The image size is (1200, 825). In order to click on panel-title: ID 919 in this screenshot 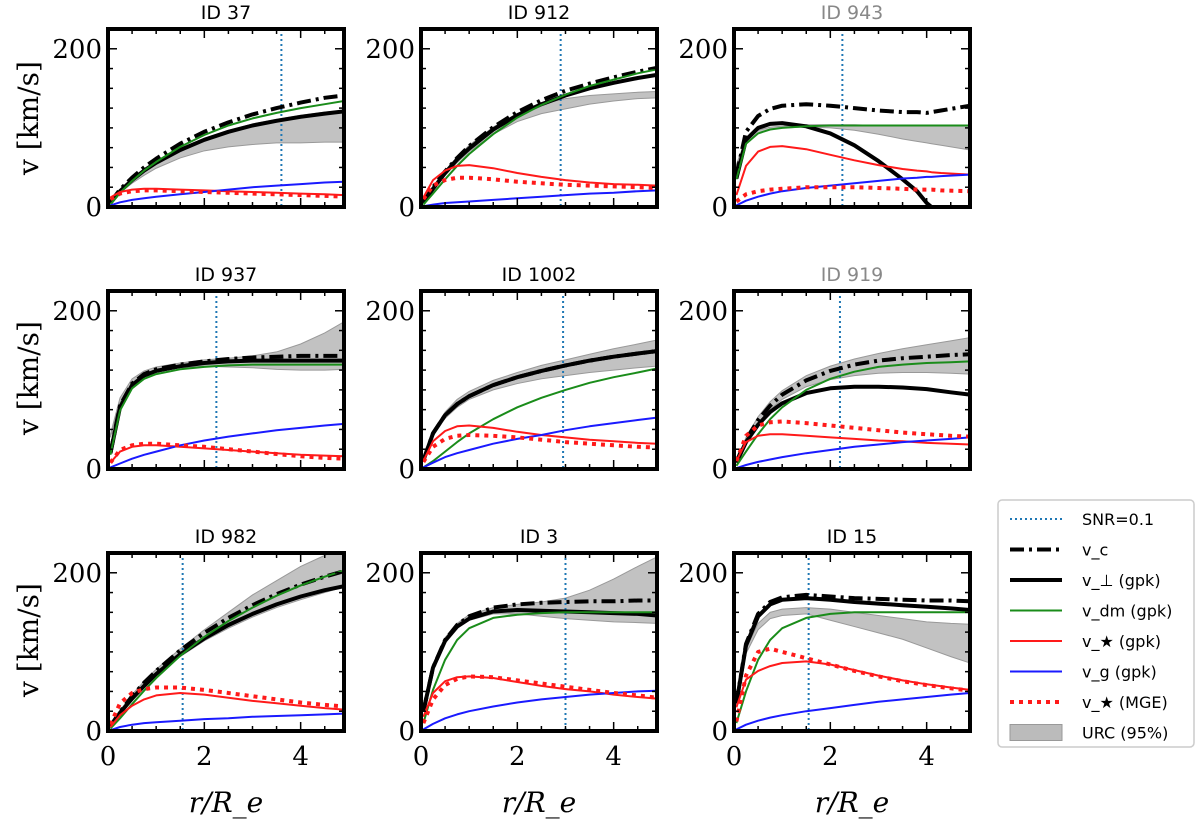, I will do `click(852, 275)`.